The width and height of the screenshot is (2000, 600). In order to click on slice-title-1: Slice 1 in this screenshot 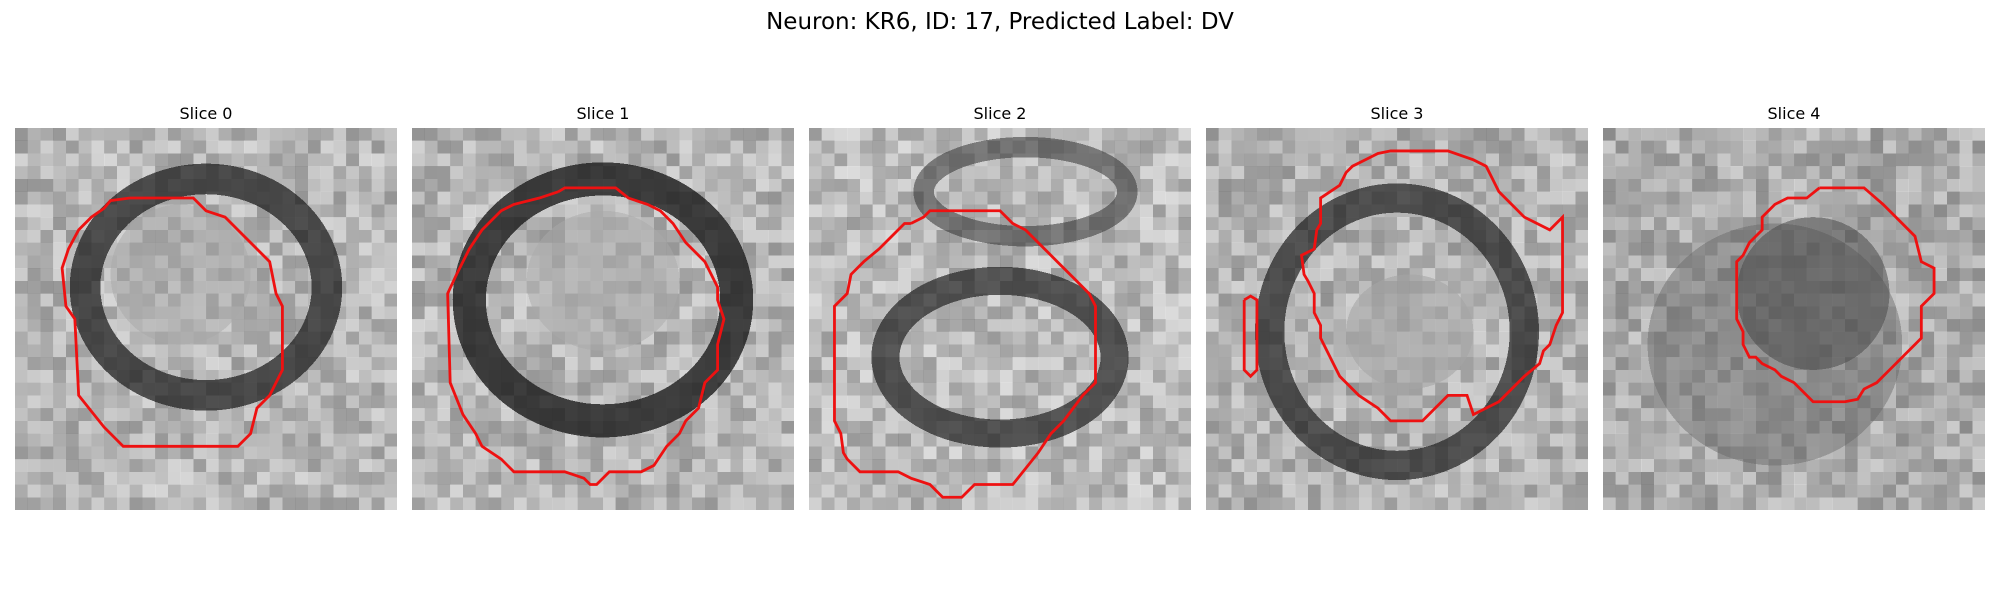, I will do `click(603, 113)`.